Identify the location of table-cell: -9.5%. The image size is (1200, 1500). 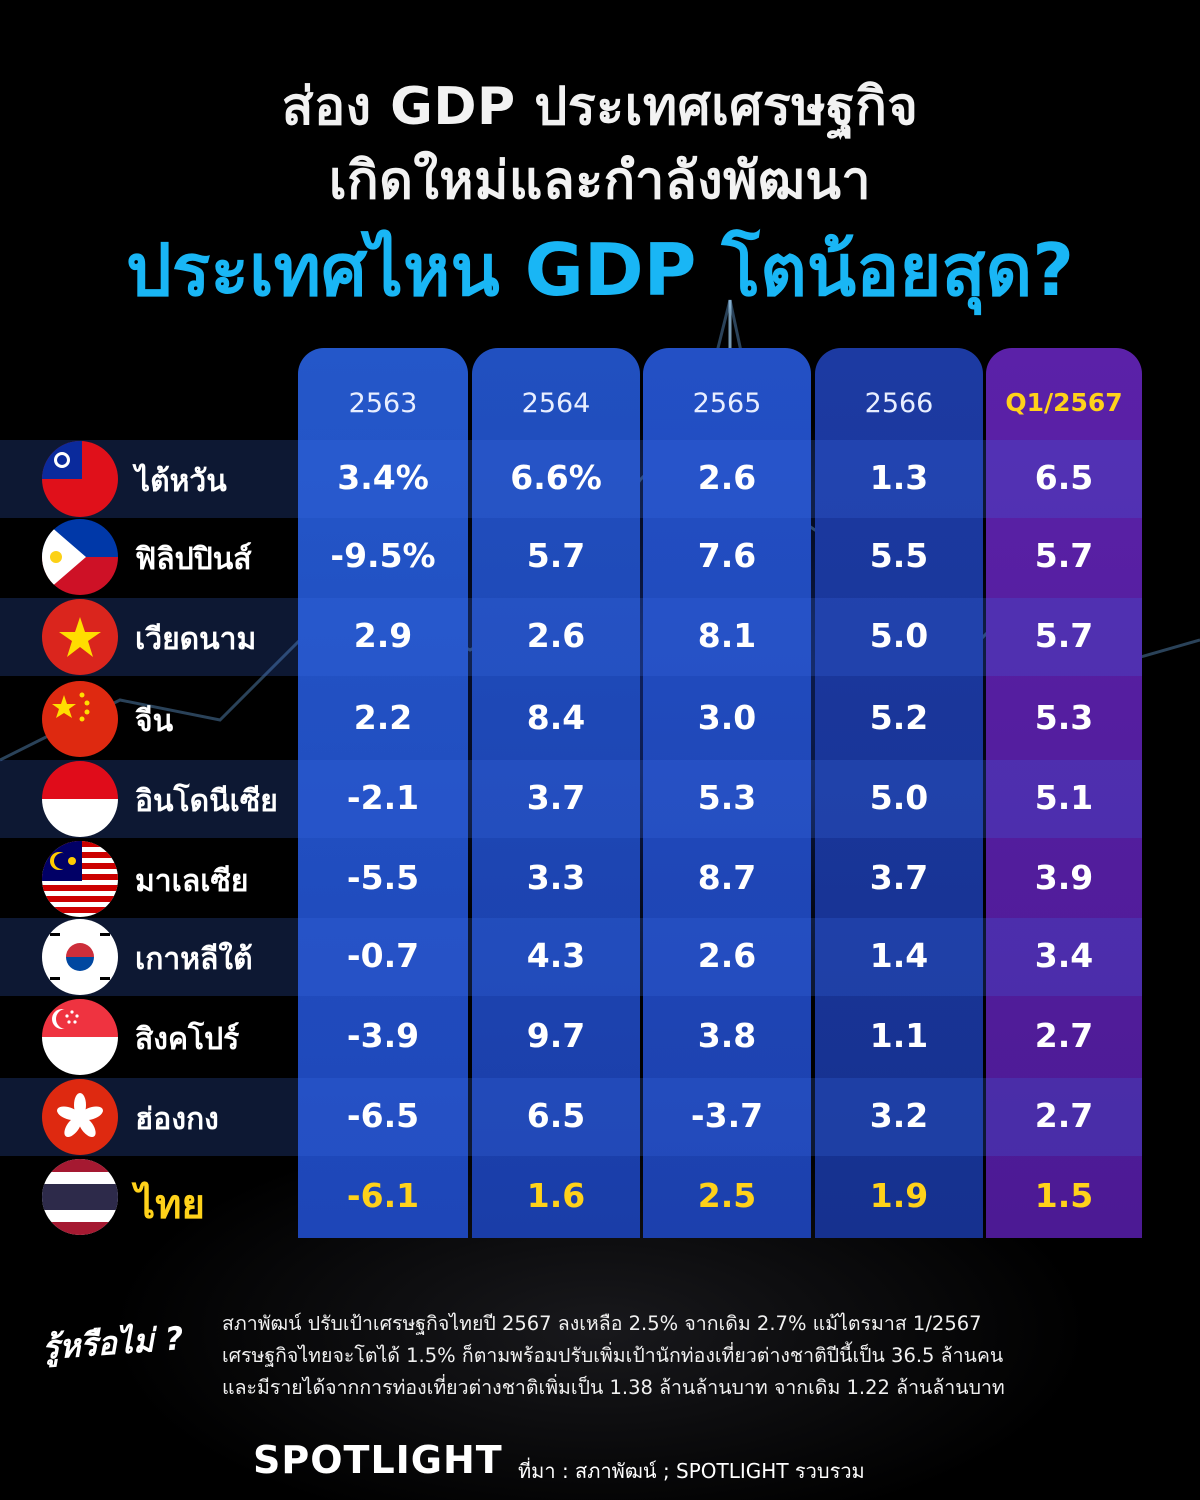
(383, 555).